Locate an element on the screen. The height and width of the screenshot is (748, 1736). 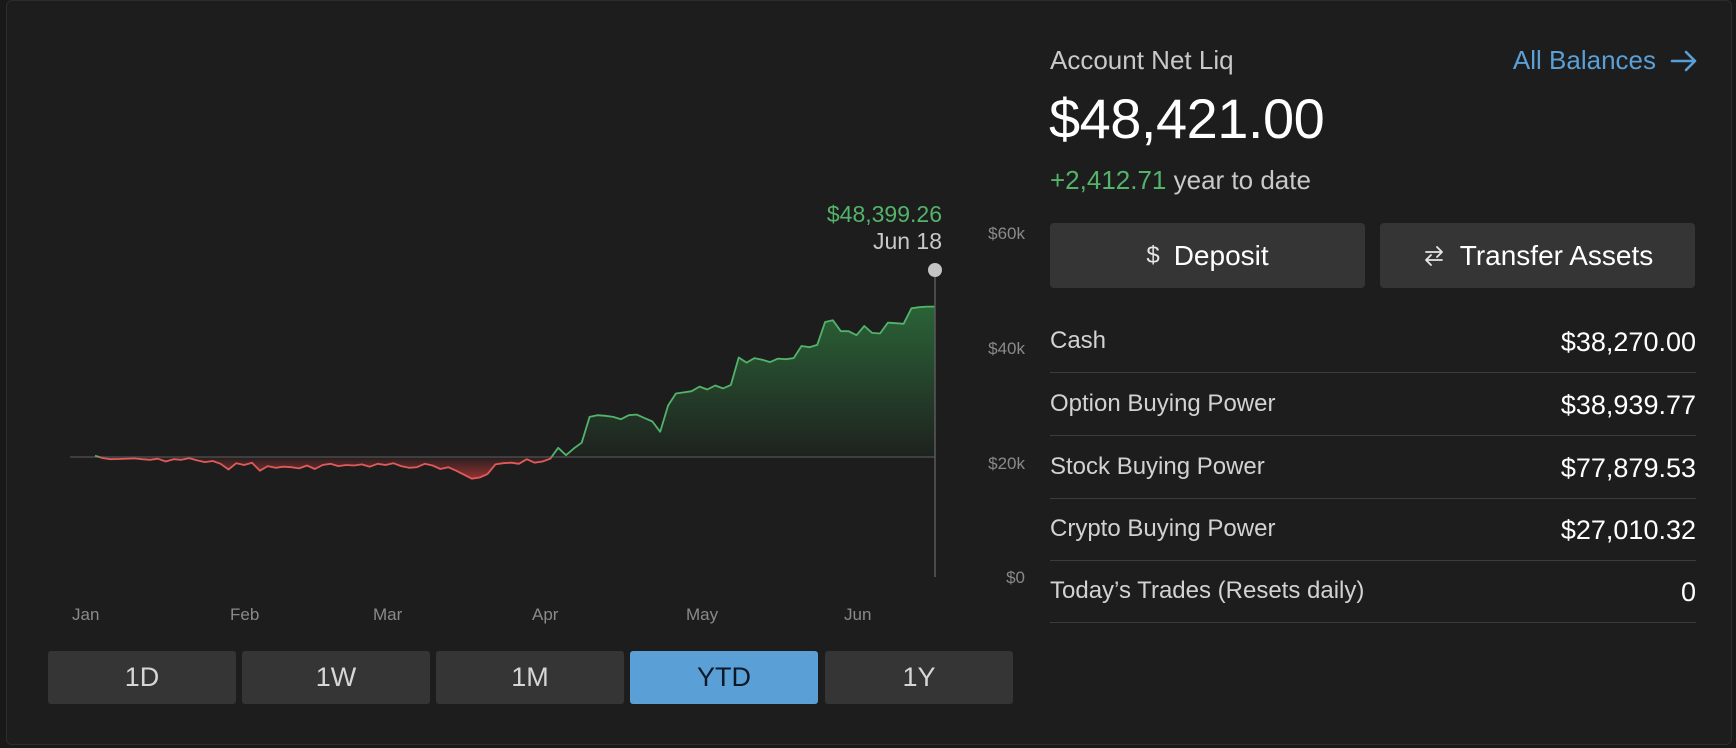
y-tick-label: $40k is located at coordinates (1006, 348).